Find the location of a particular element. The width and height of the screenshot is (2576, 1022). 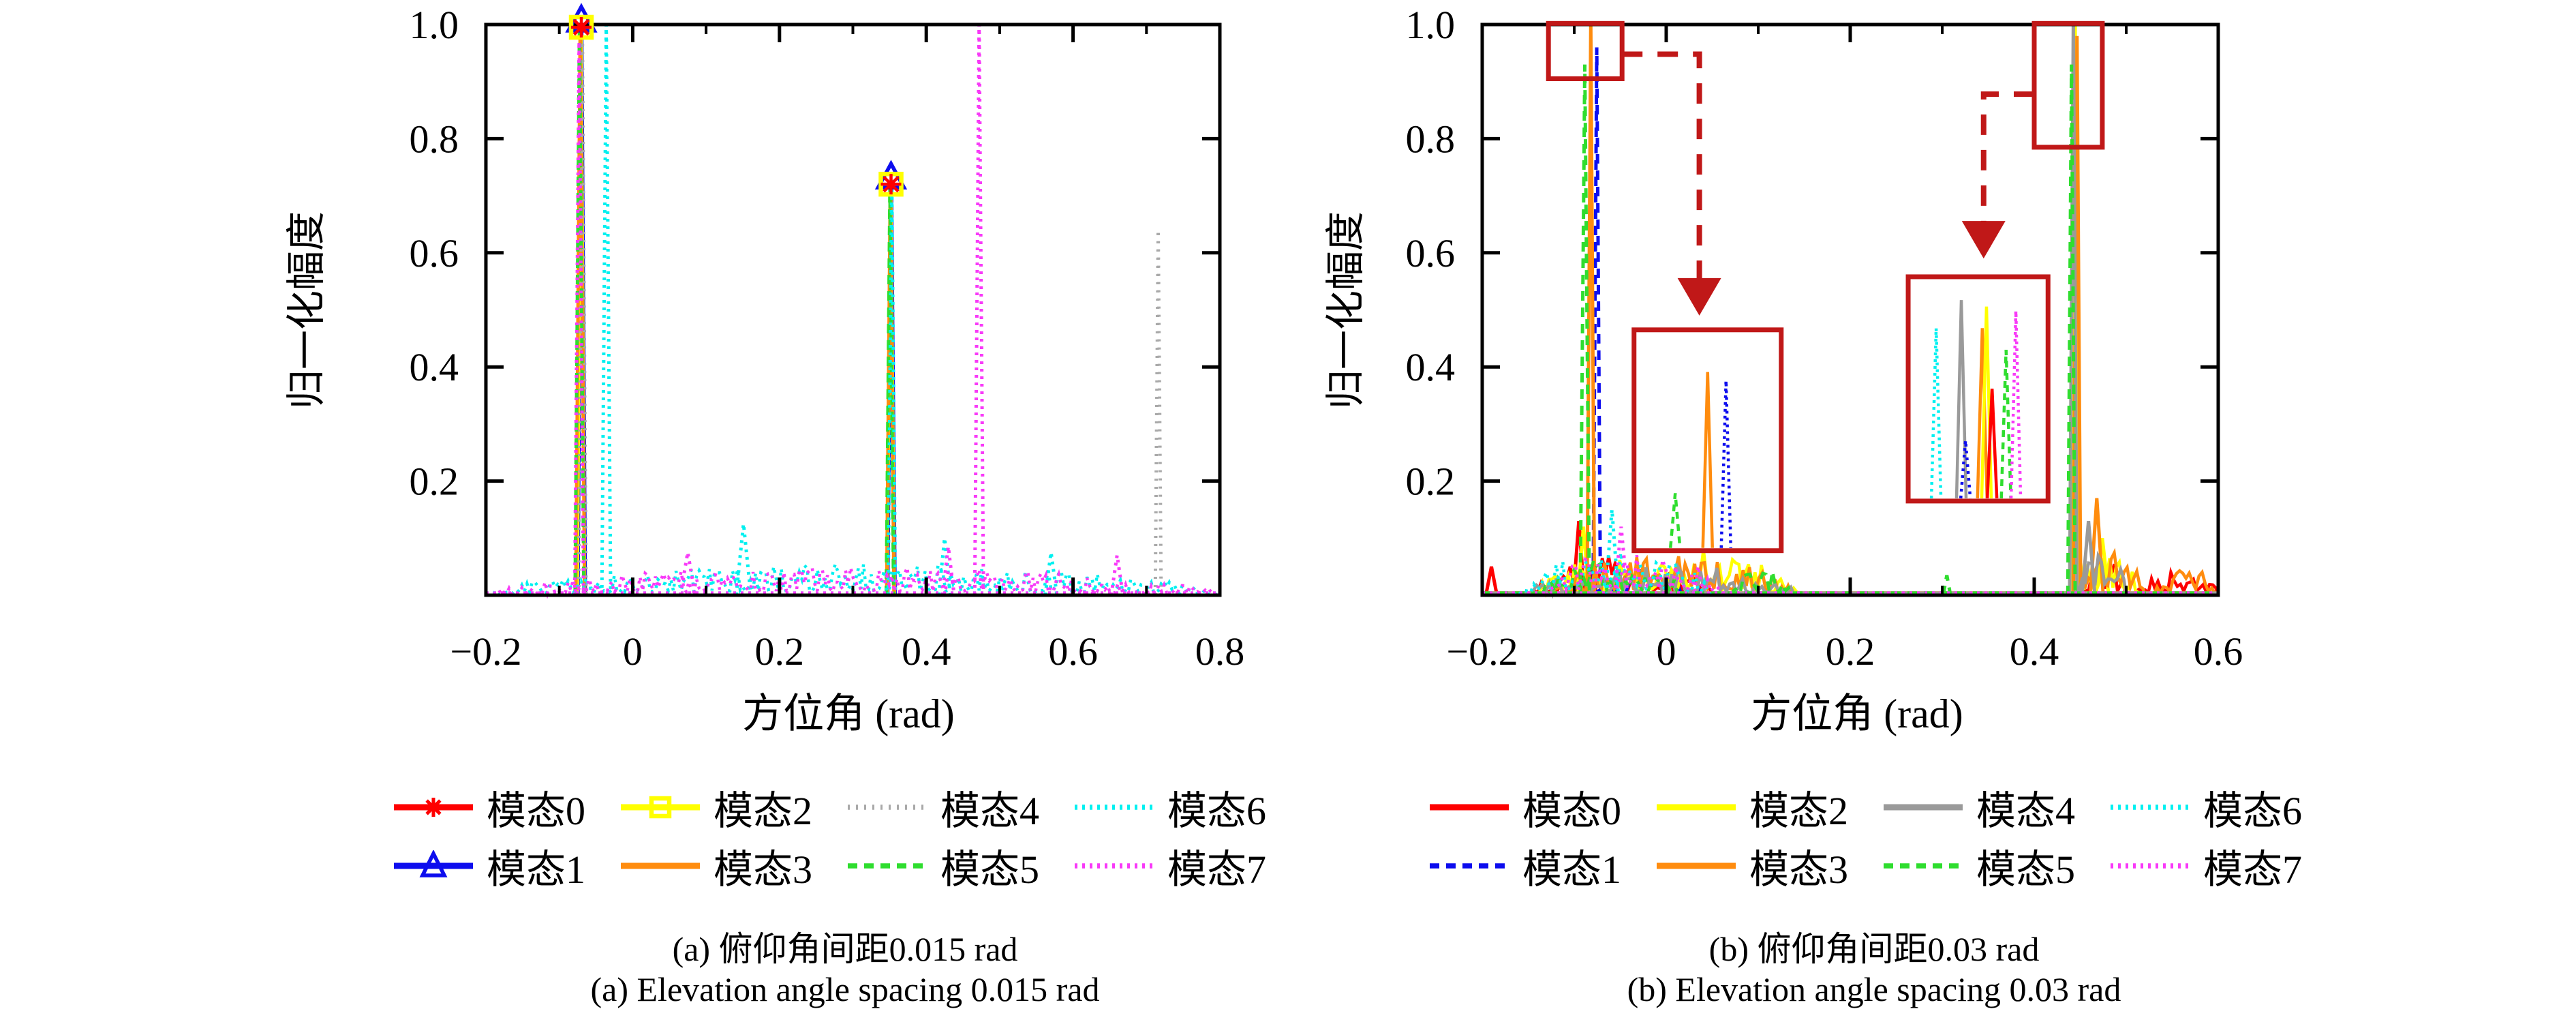

legend-item-a-5: 模态5 is located at coordinates (941, 866).